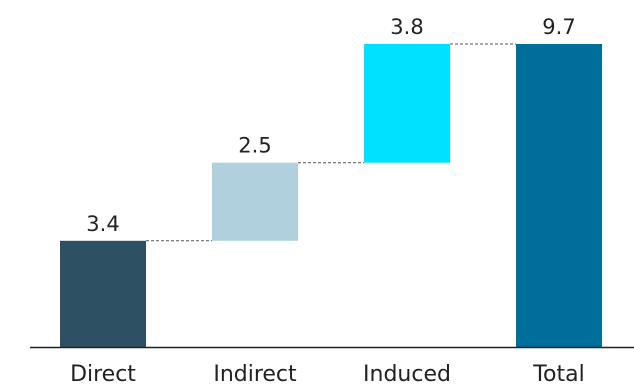  What do you see at coordinates (406, 27) in the screenshot?
I see `value-label-induced: 3.8` at bounding box center [406, 27].